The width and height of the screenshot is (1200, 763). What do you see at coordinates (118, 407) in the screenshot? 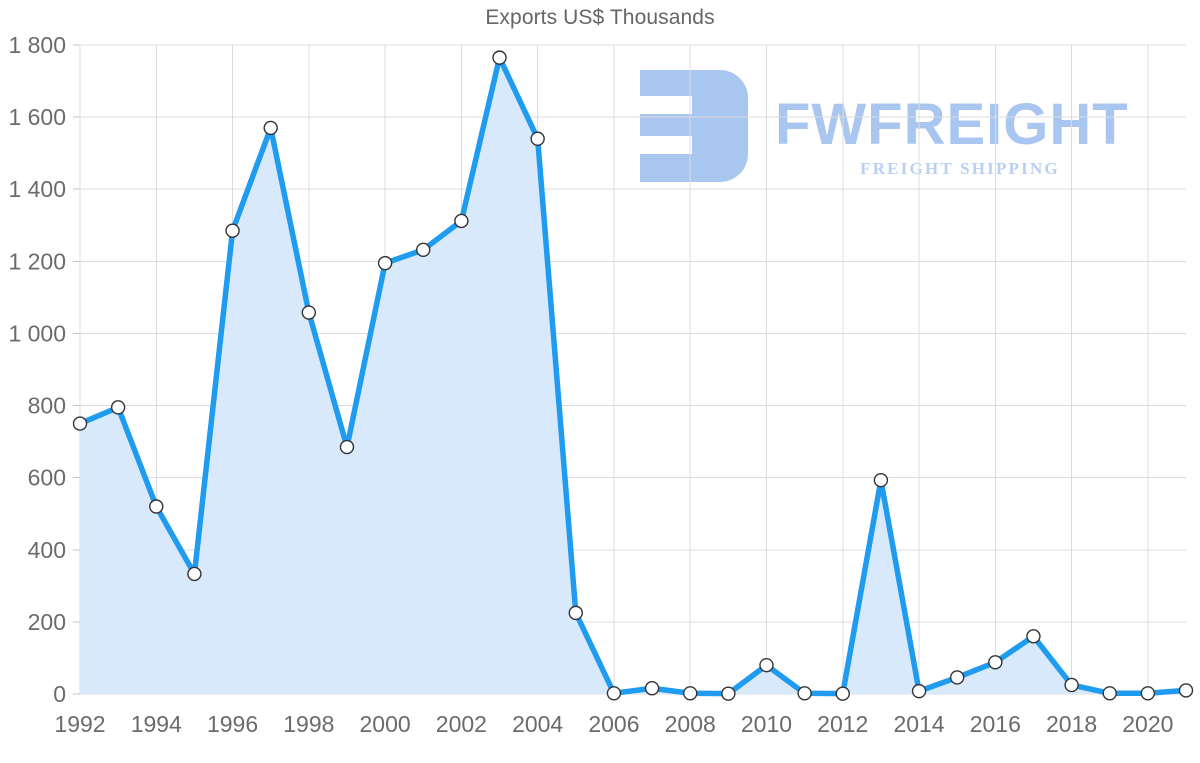
I see `data-point-marker: 1993: 795` at bounding box center [118, 407].